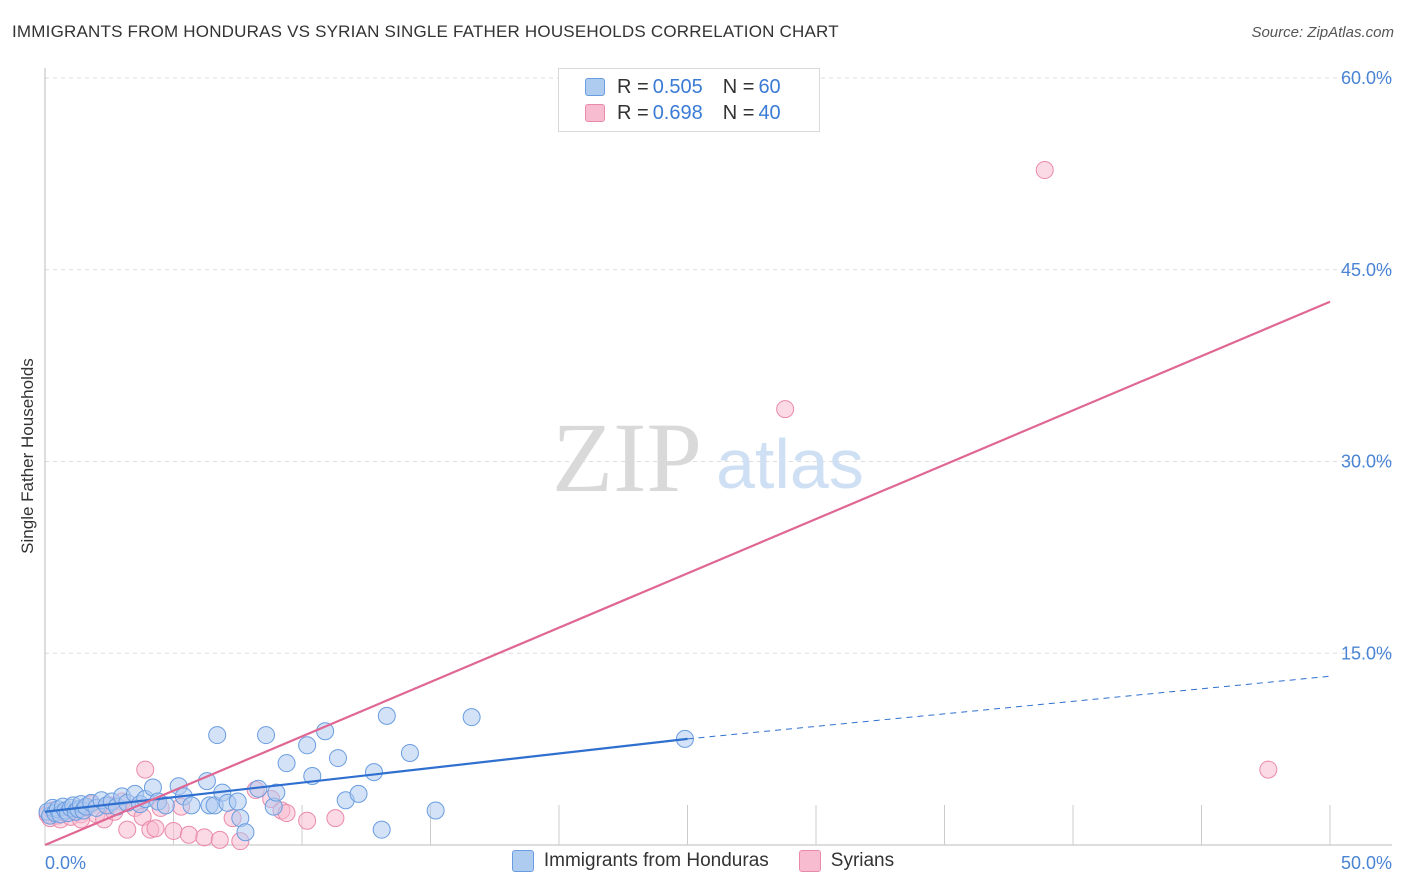 The image size is (1406, 892). Describe the element at coordinates (769, 112) in the screenshot. I see `legend-n-value: 40` at that location.